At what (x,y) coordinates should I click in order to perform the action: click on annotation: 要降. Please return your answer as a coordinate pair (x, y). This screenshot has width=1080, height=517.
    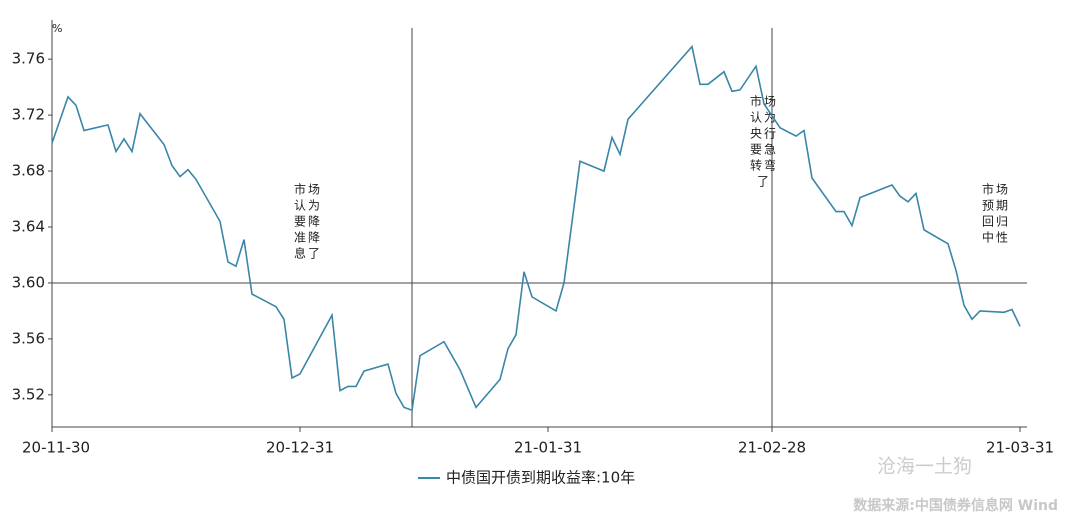
    Looking at the image, I should click on (308, 222).